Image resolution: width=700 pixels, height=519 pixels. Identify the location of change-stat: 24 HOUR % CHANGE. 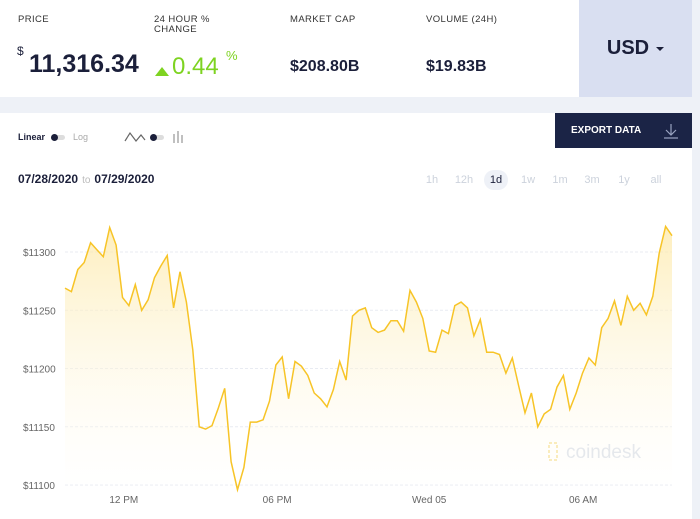
(199, 25).